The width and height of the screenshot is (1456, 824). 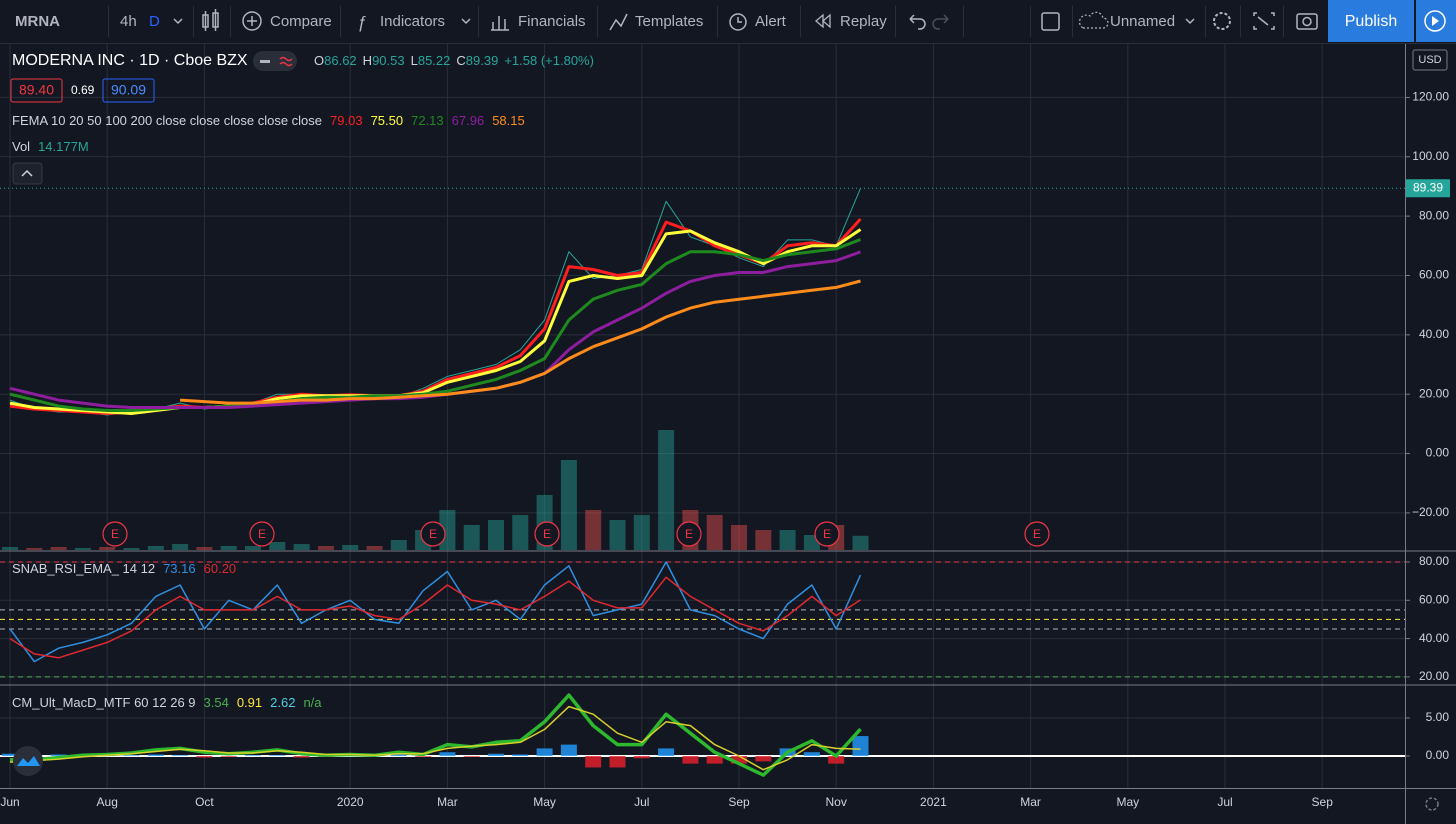 What do you see at coordinates (500, 23) in the screenshot?
I see `financials-icon` at bounding box center [500, 23].